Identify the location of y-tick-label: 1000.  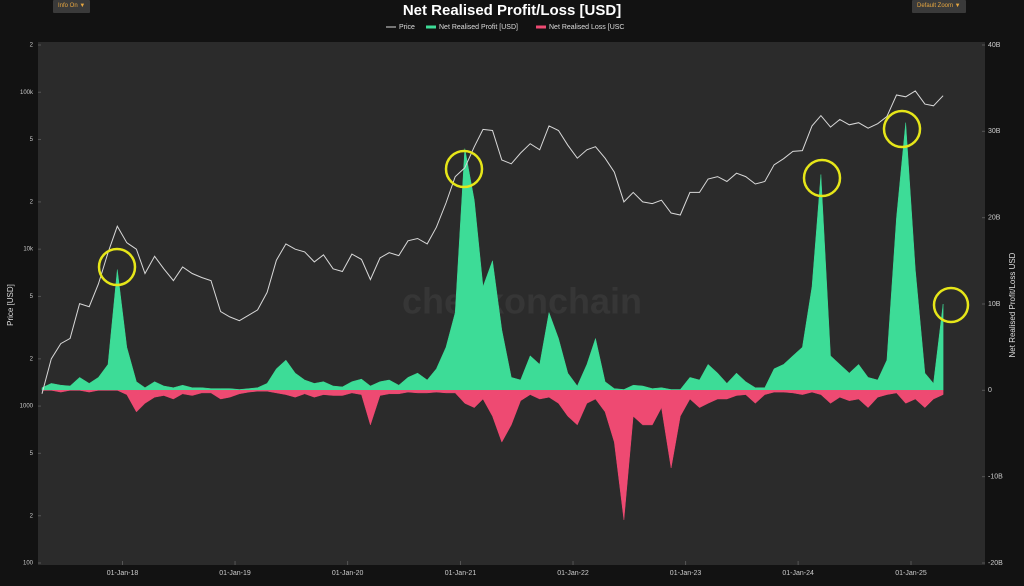
(27, 407).